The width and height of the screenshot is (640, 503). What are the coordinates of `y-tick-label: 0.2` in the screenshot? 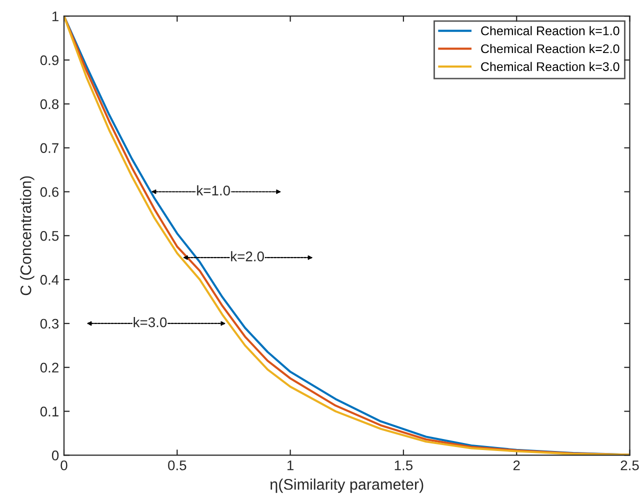 It's located at (49, 367).